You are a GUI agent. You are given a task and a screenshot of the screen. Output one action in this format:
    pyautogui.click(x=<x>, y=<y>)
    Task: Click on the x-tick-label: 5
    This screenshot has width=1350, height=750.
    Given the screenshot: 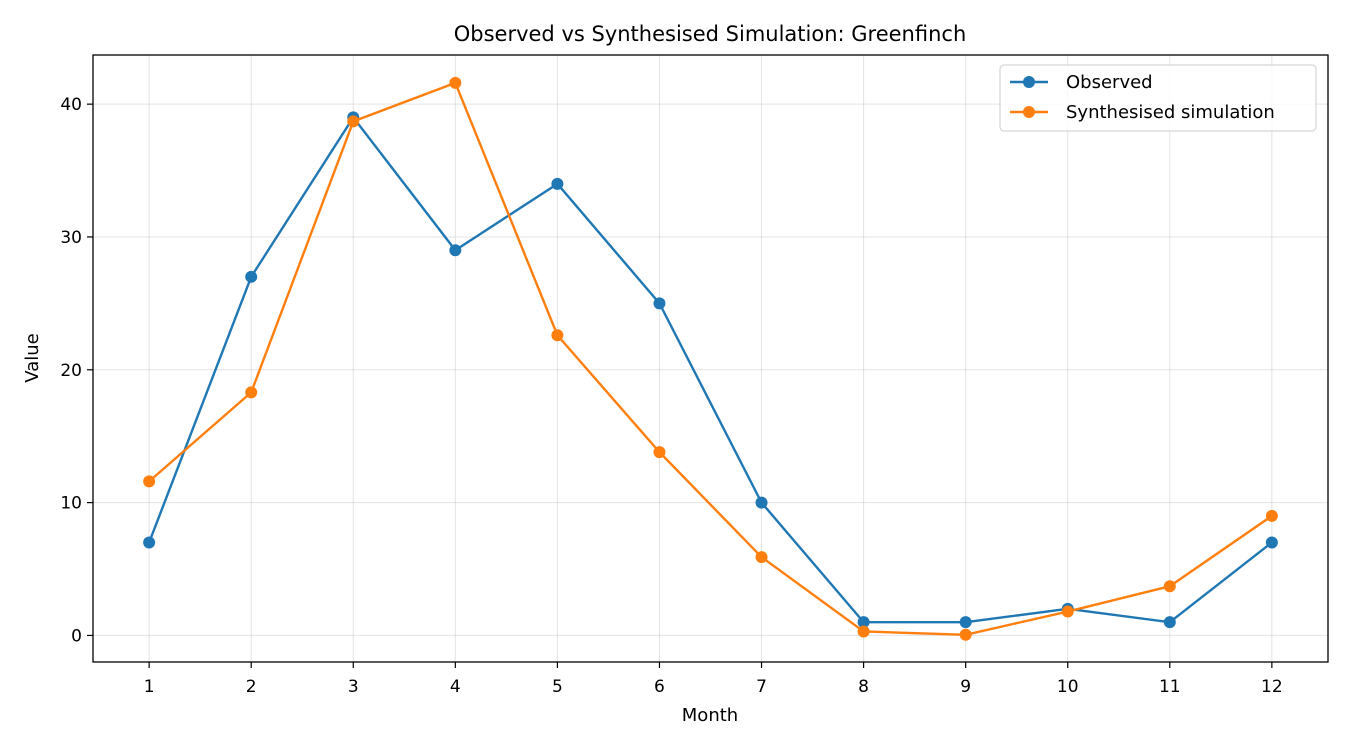 What is the action you would take?
    pyautogui.click(x=557, y=687)
    